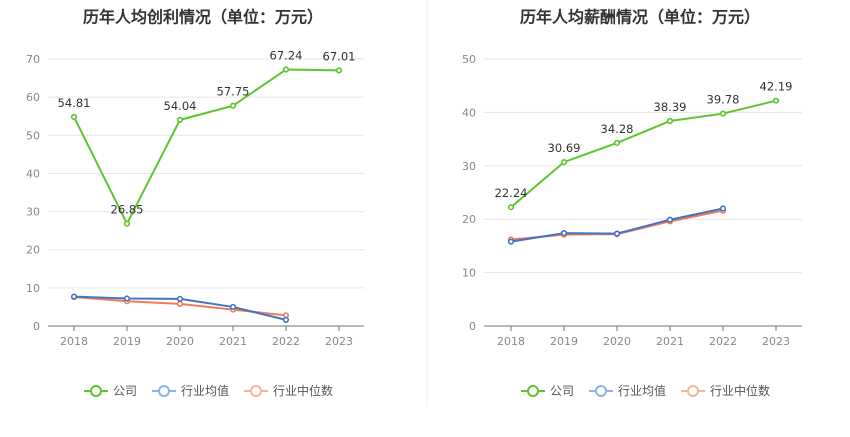 Image resolution: width=850 pixels, height=437 pixels. I want to click on data-label: 67.01, so click(339, 56).